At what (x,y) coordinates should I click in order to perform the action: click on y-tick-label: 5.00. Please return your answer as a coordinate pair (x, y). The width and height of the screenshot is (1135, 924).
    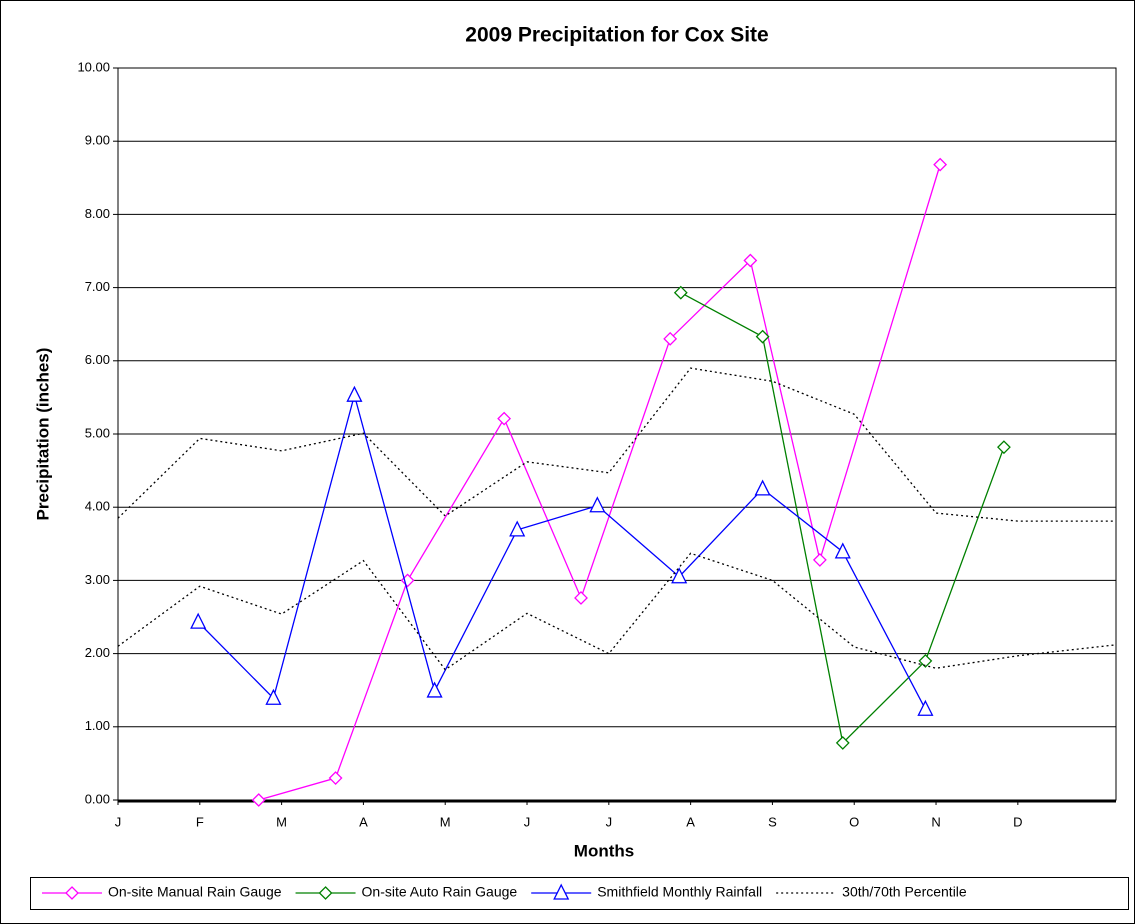
    Looking at the image, I should click on (97, 432).